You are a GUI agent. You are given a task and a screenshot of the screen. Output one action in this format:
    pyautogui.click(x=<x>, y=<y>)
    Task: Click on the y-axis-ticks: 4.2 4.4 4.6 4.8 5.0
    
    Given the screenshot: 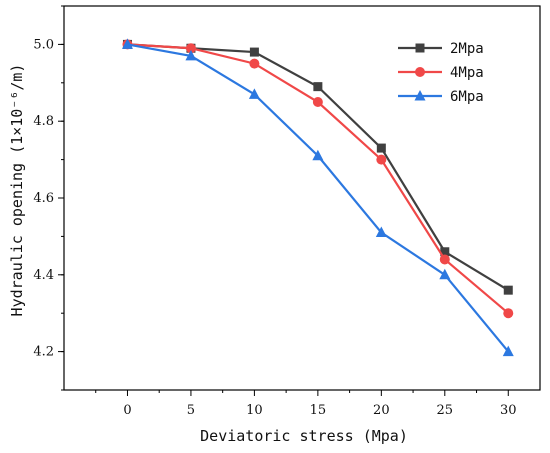 What is the action you would take?
    pyautogui.click(x=48, y=198)
    